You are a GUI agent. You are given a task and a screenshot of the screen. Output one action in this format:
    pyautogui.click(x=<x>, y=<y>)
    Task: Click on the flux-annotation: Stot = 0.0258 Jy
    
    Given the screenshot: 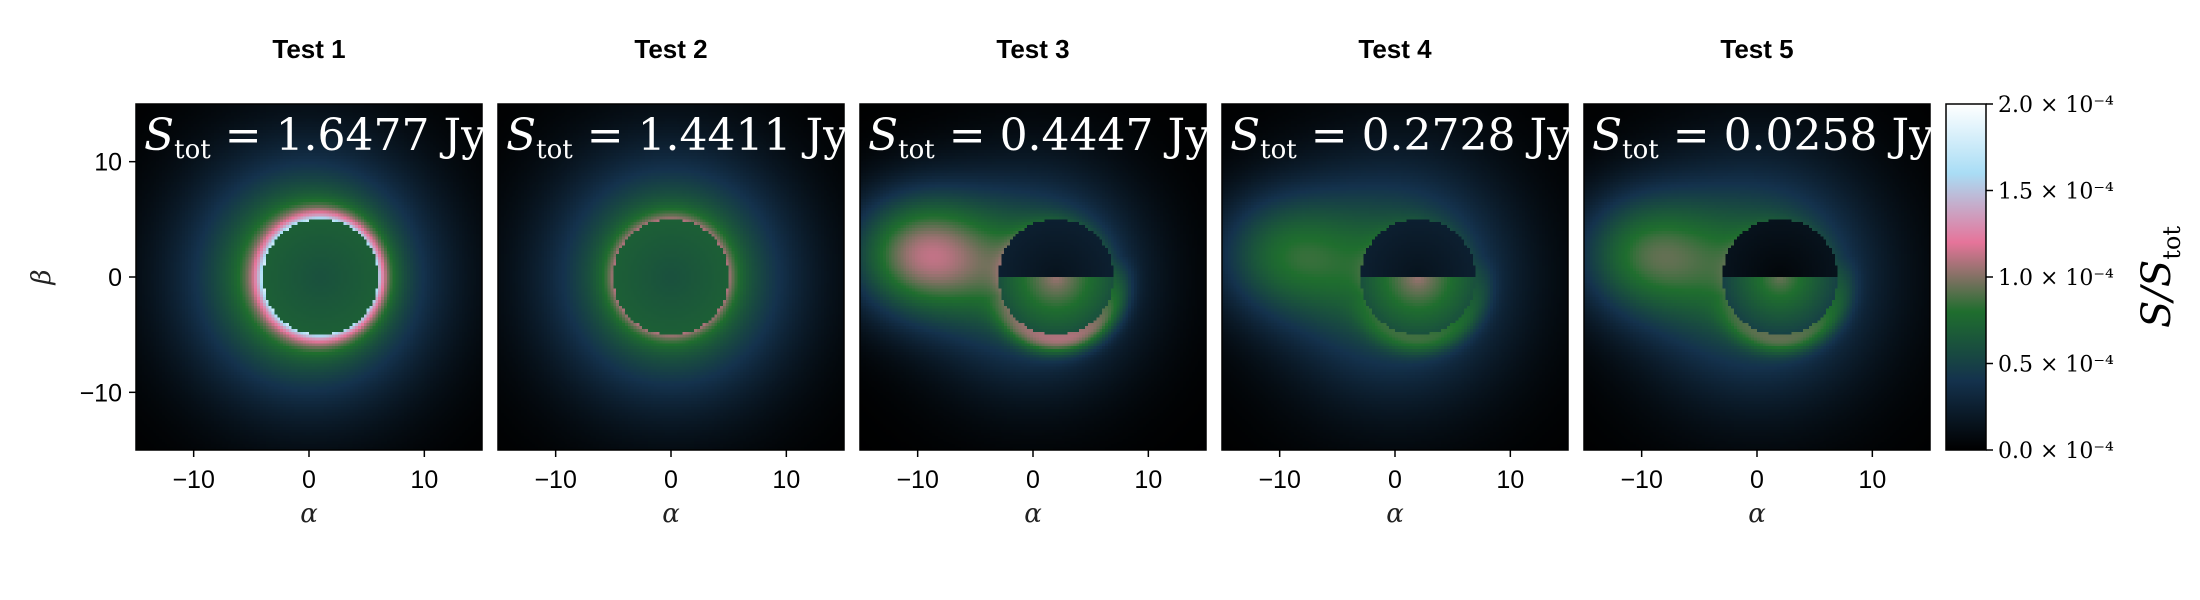 What is the action you would take?
    pyautogui.click(x=1763, y=137)
    